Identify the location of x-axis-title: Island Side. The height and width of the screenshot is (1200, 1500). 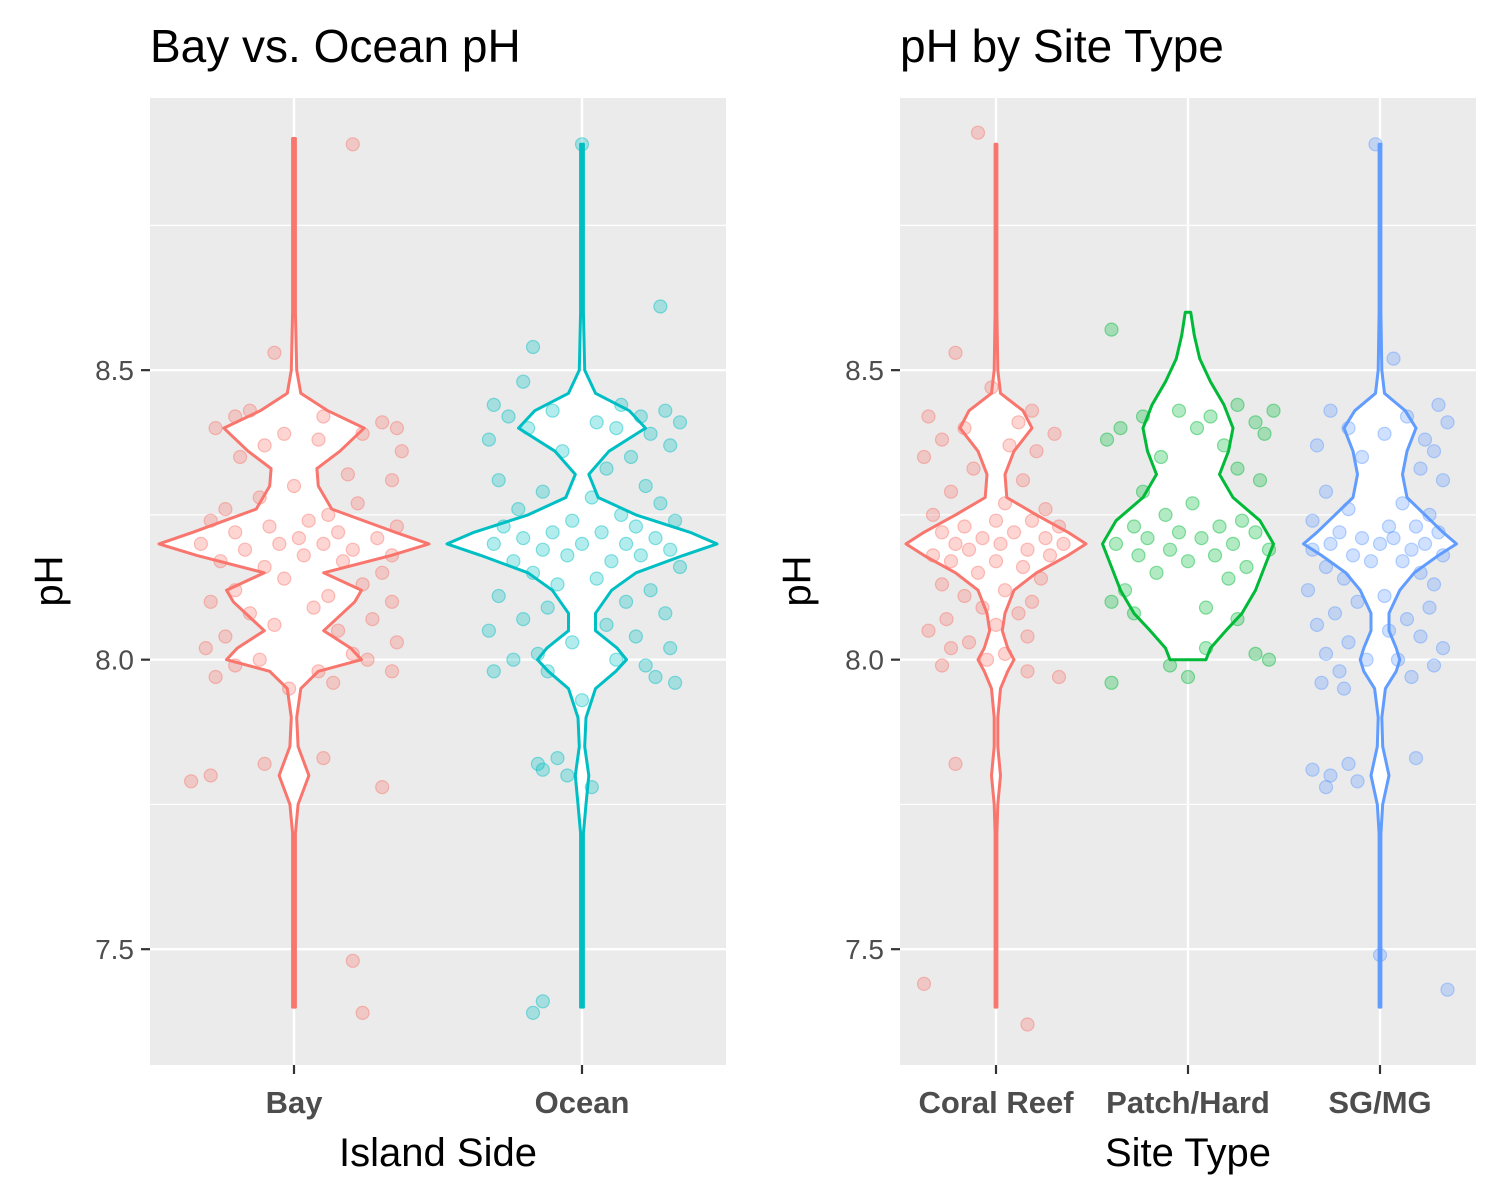
(438, 1153).